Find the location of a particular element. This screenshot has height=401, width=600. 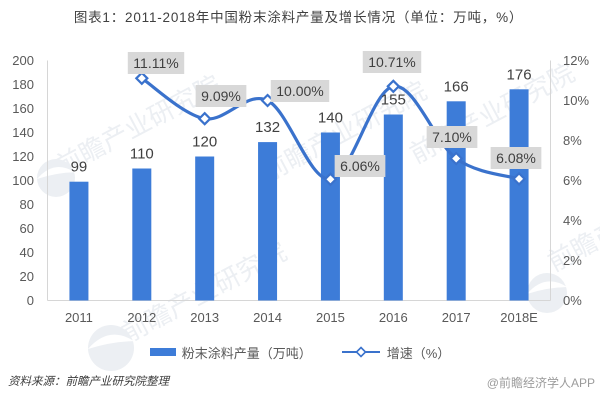

bar-2014 is located at coordinates (268, 221).